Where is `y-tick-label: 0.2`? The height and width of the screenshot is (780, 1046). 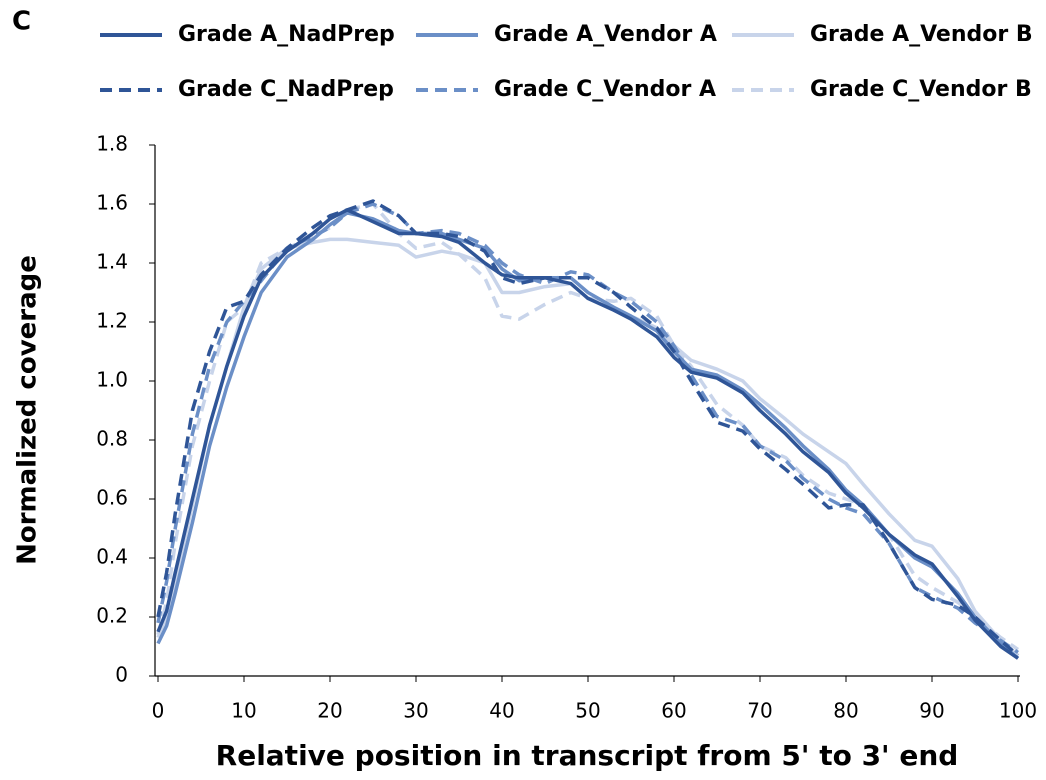
y-tick-label: 0.2 is located at coordinates (112, 616).